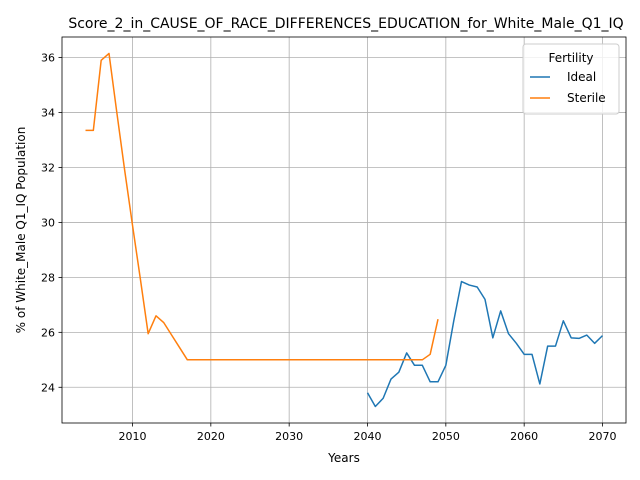  Describe the element at coordinates (570, 58) in the screenshot. I see `legend-title: Fertility` at that location.